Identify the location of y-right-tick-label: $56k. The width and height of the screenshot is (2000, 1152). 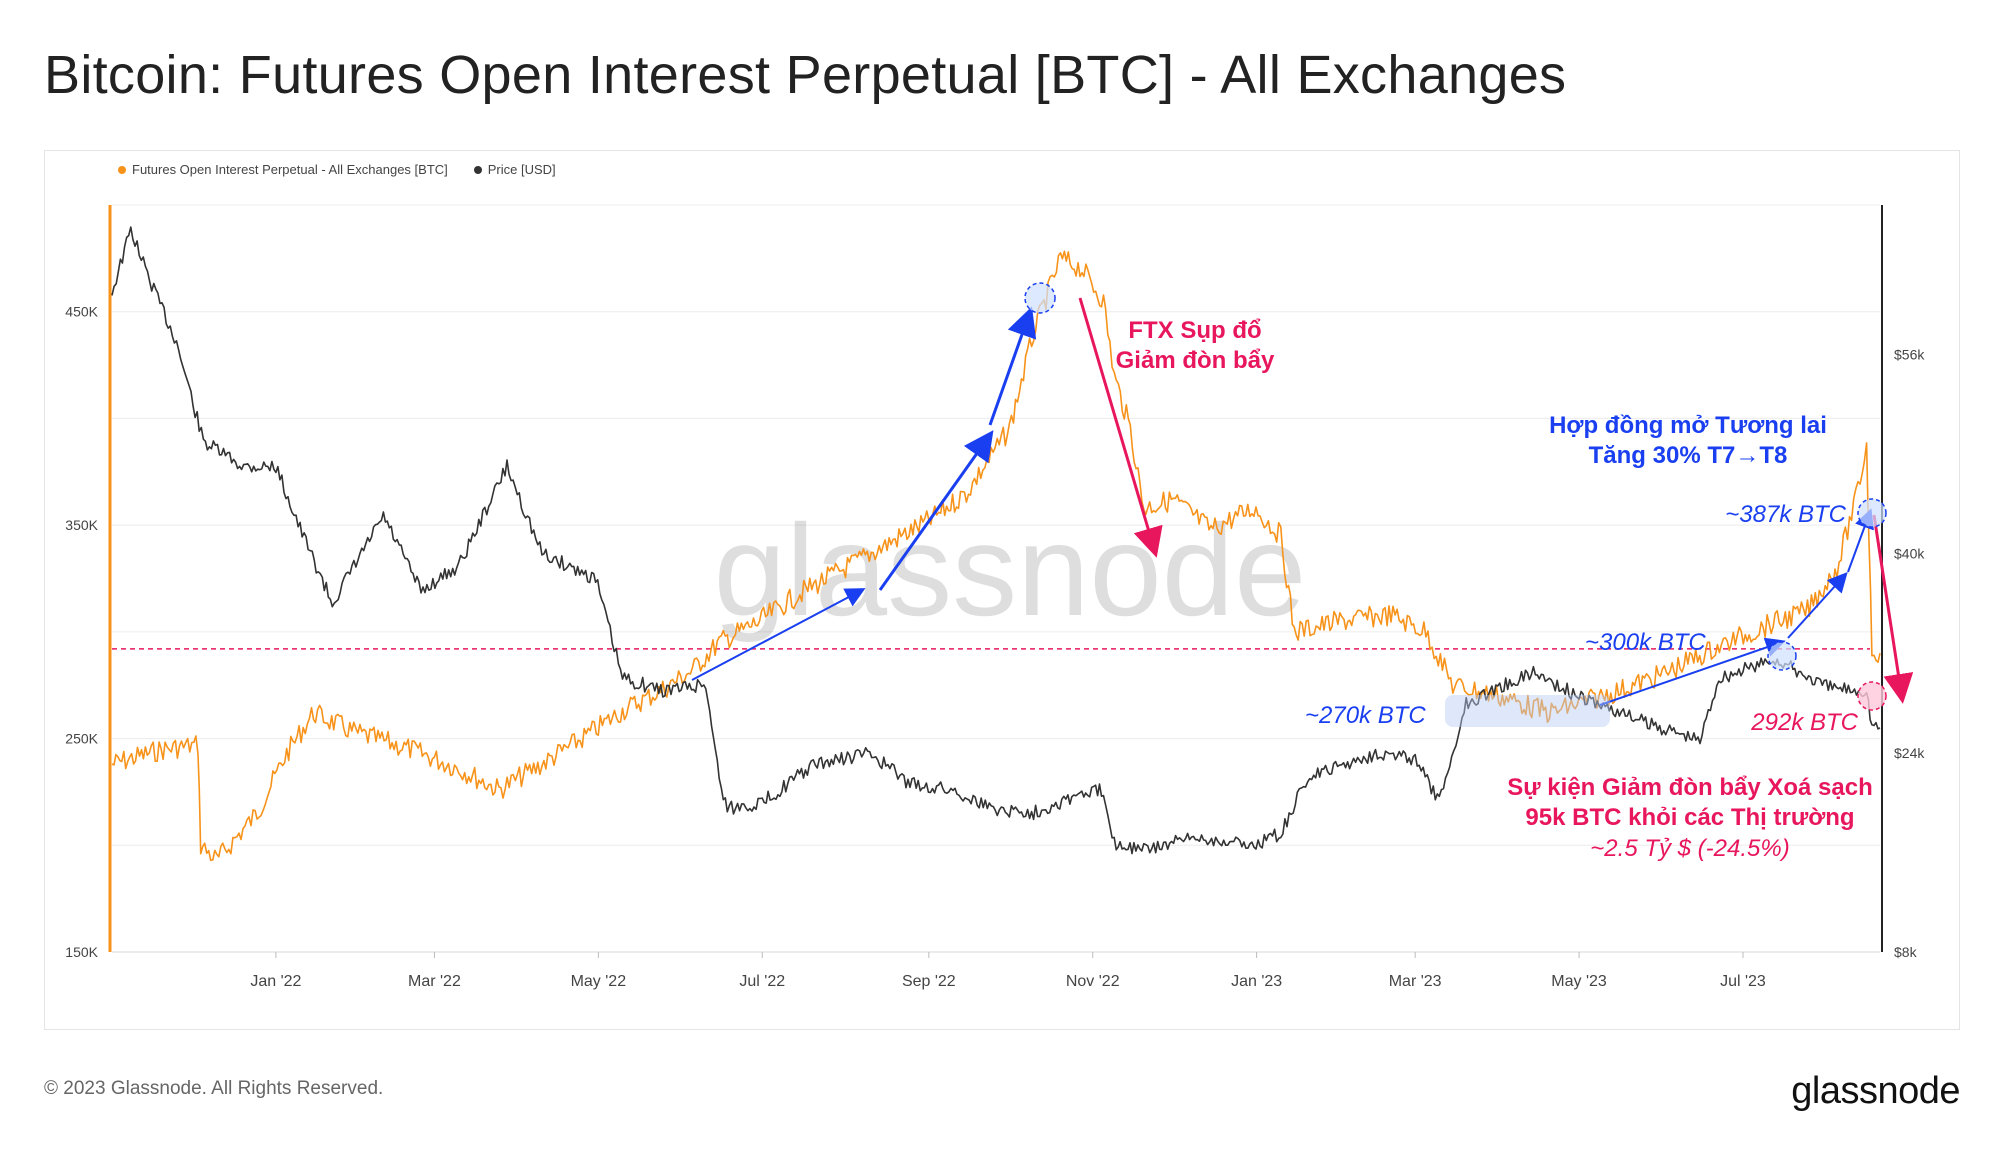
(1909, 354).